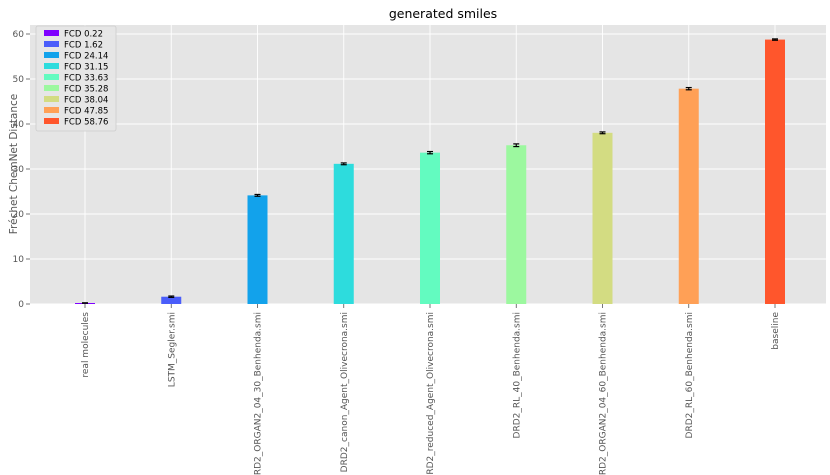  Describe the element at coordinates (19, 35) in the screenshot. I see `y-tick-label: 60` at that location.